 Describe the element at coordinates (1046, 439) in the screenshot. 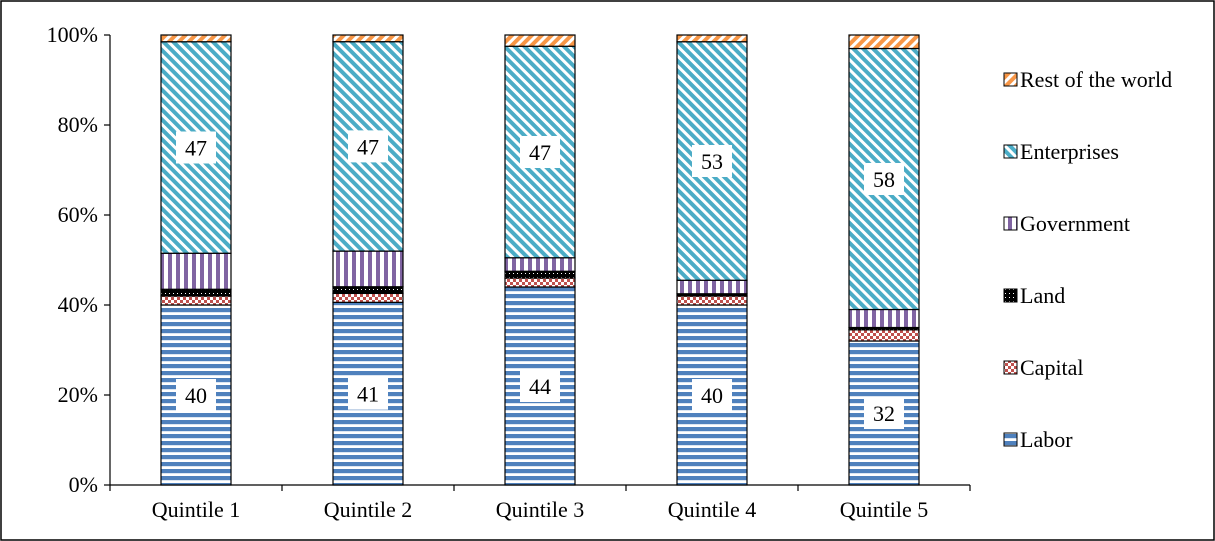

I see `legend-label-labor: Labor` at that location.